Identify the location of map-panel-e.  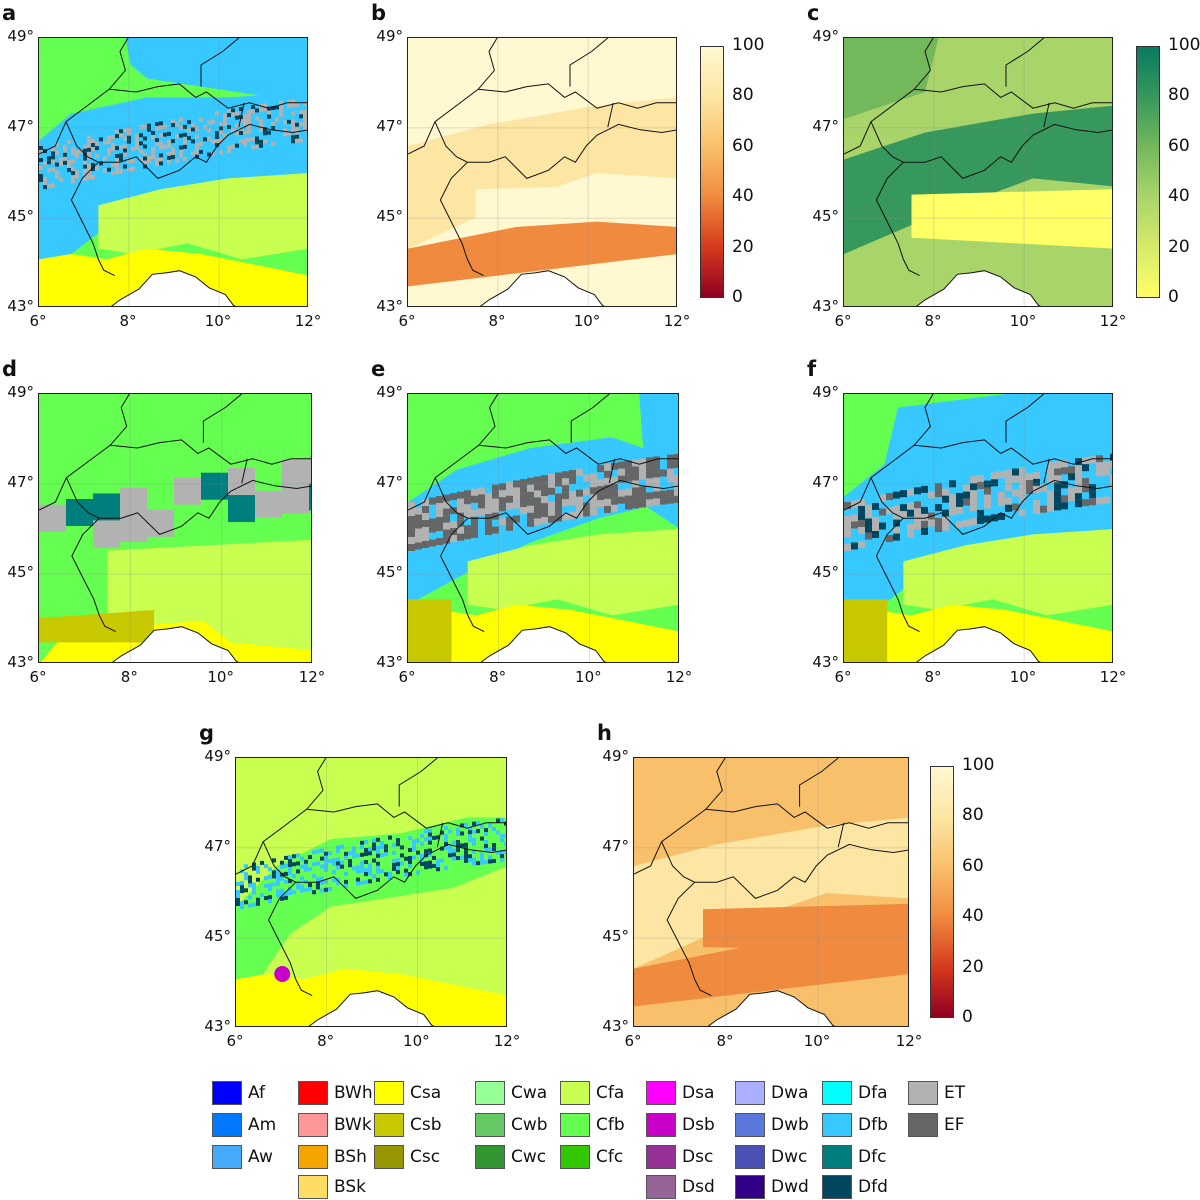
(543, 528).